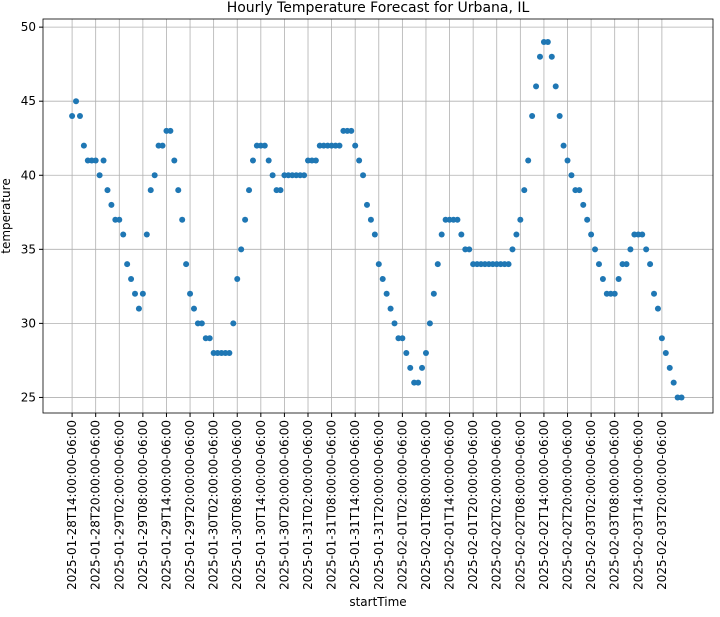  Describe the element at coordinates (544, 505) in the screenshot. I see `x-tick-label: 2025-02-02T14:00:00-06:00` at that location.